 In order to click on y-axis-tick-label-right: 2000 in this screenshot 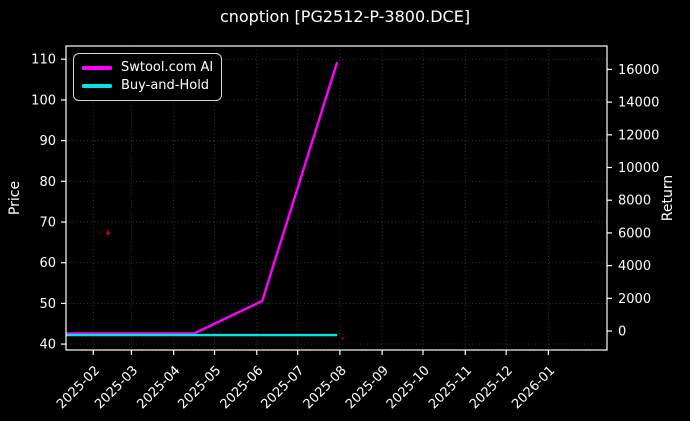, I will do `click(634, 299)`.